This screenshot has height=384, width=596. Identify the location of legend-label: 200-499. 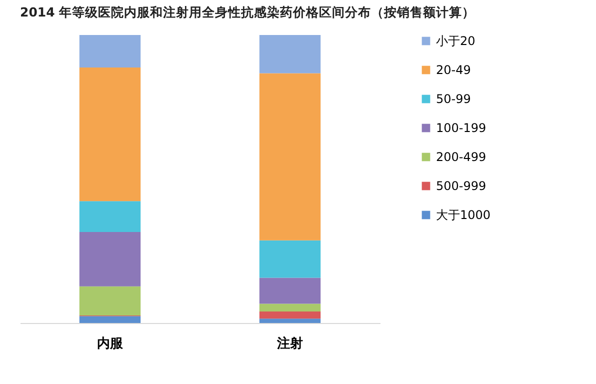
(461, 157).